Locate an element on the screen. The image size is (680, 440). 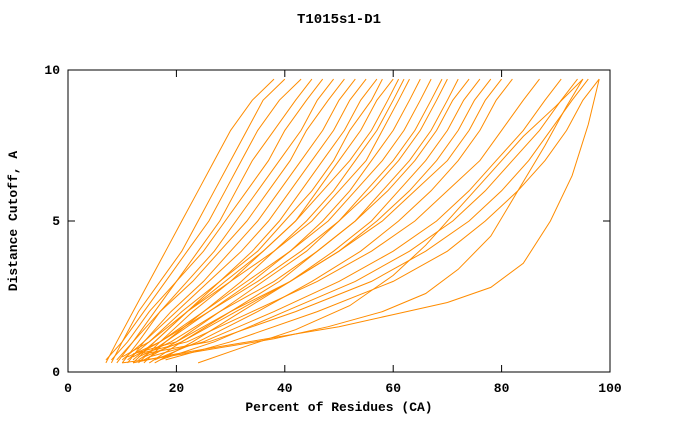
y-tick-label: 5 is located at coordinates (56, 221).